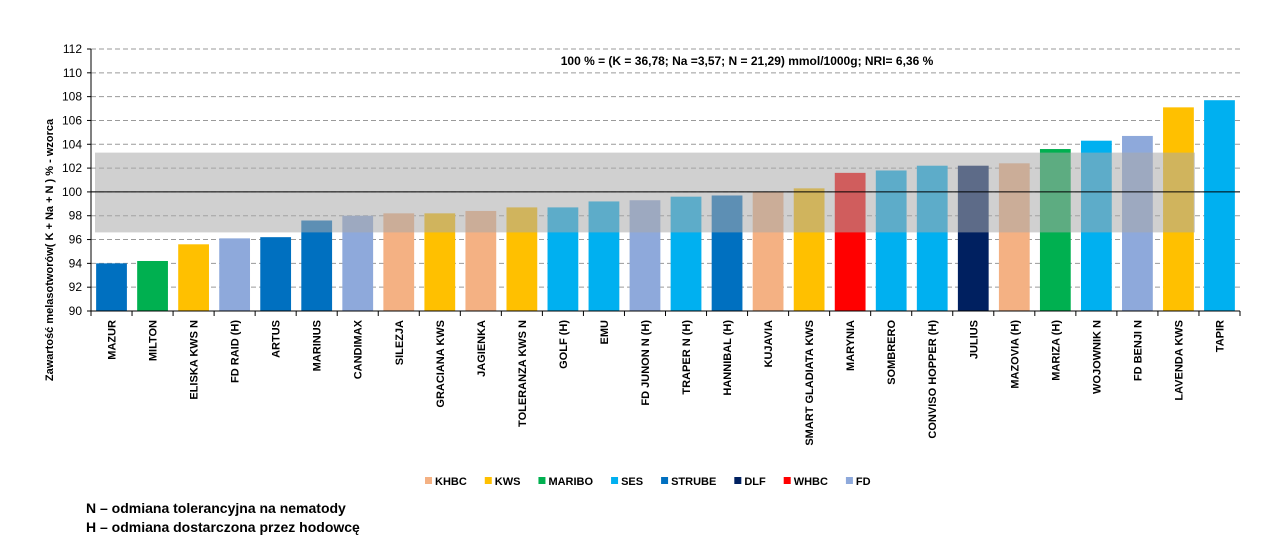  I want to click on category-label: JULIUS, so click(974, 339).